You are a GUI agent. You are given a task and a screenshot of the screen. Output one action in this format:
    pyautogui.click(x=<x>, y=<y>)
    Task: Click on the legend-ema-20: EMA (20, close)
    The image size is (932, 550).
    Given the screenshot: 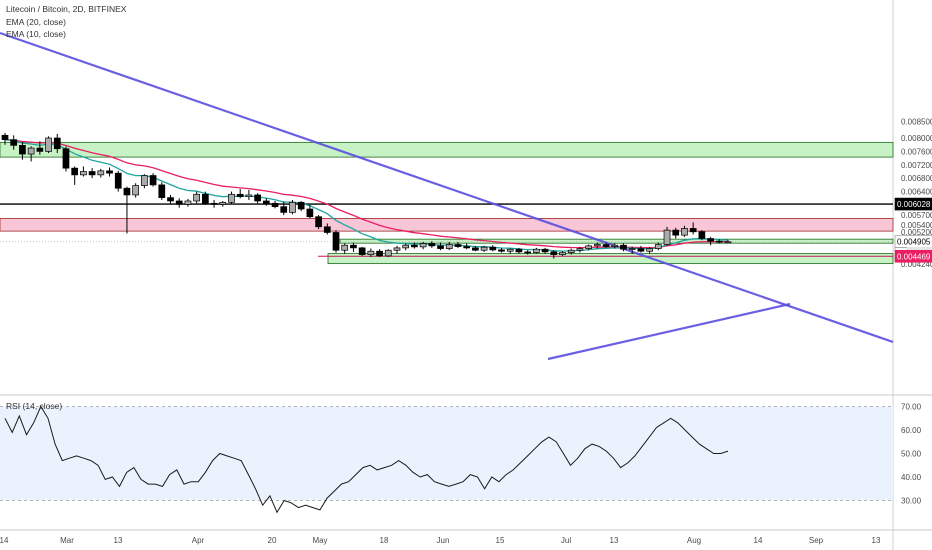 What is the action you would take?
    pyautogui.click(x=36, y=22)
    